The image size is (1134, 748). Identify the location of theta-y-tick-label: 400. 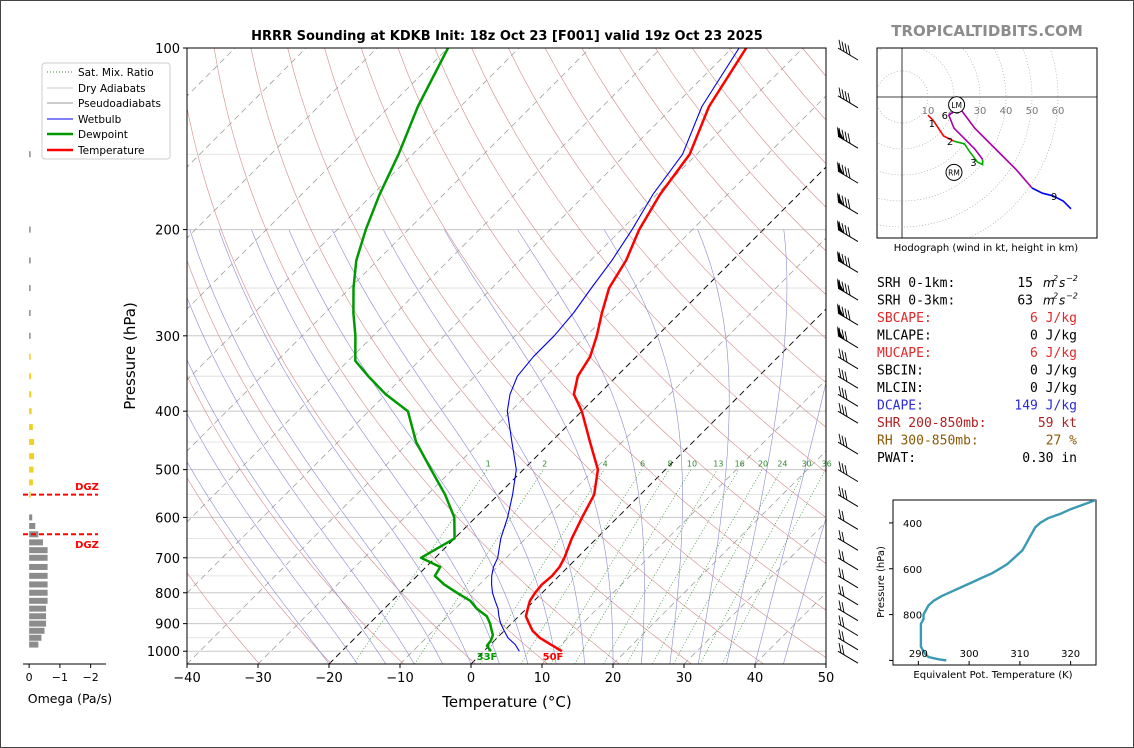
(912, 524).